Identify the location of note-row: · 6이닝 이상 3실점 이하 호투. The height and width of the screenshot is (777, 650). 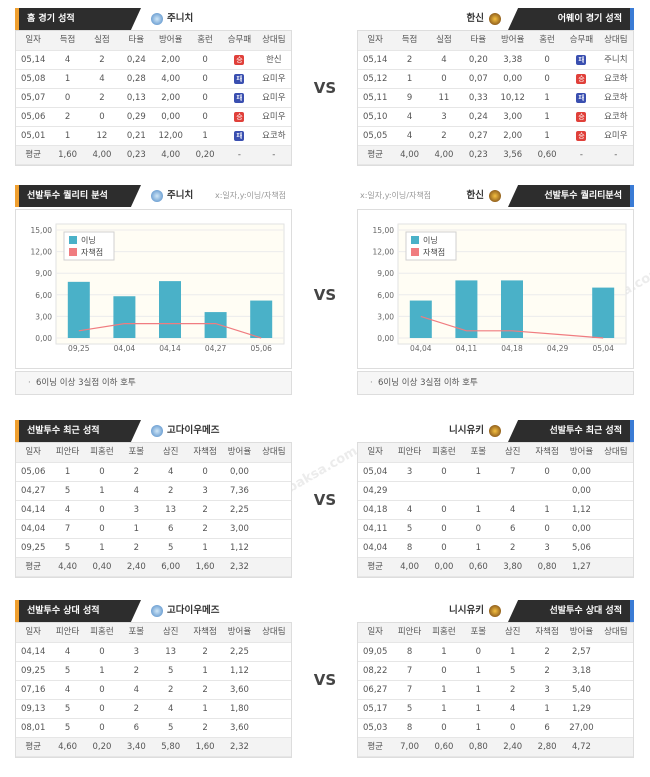
(153, 383).